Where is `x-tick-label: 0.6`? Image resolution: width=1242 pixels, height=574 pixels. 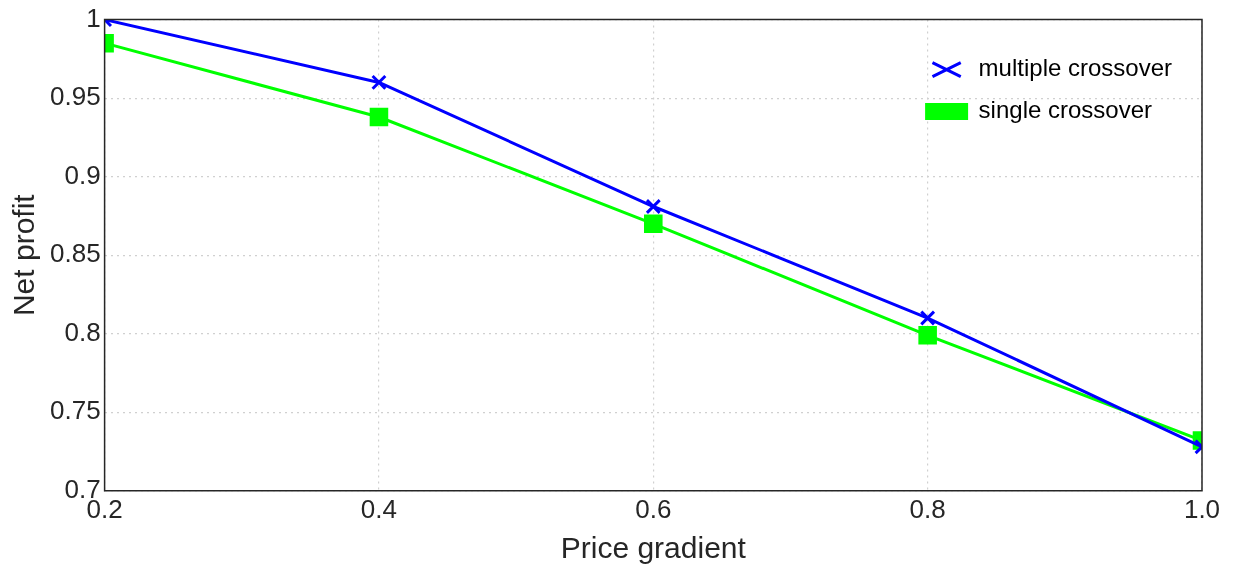 x-tick-label: 0.6 is located at coordinates (653, 508).